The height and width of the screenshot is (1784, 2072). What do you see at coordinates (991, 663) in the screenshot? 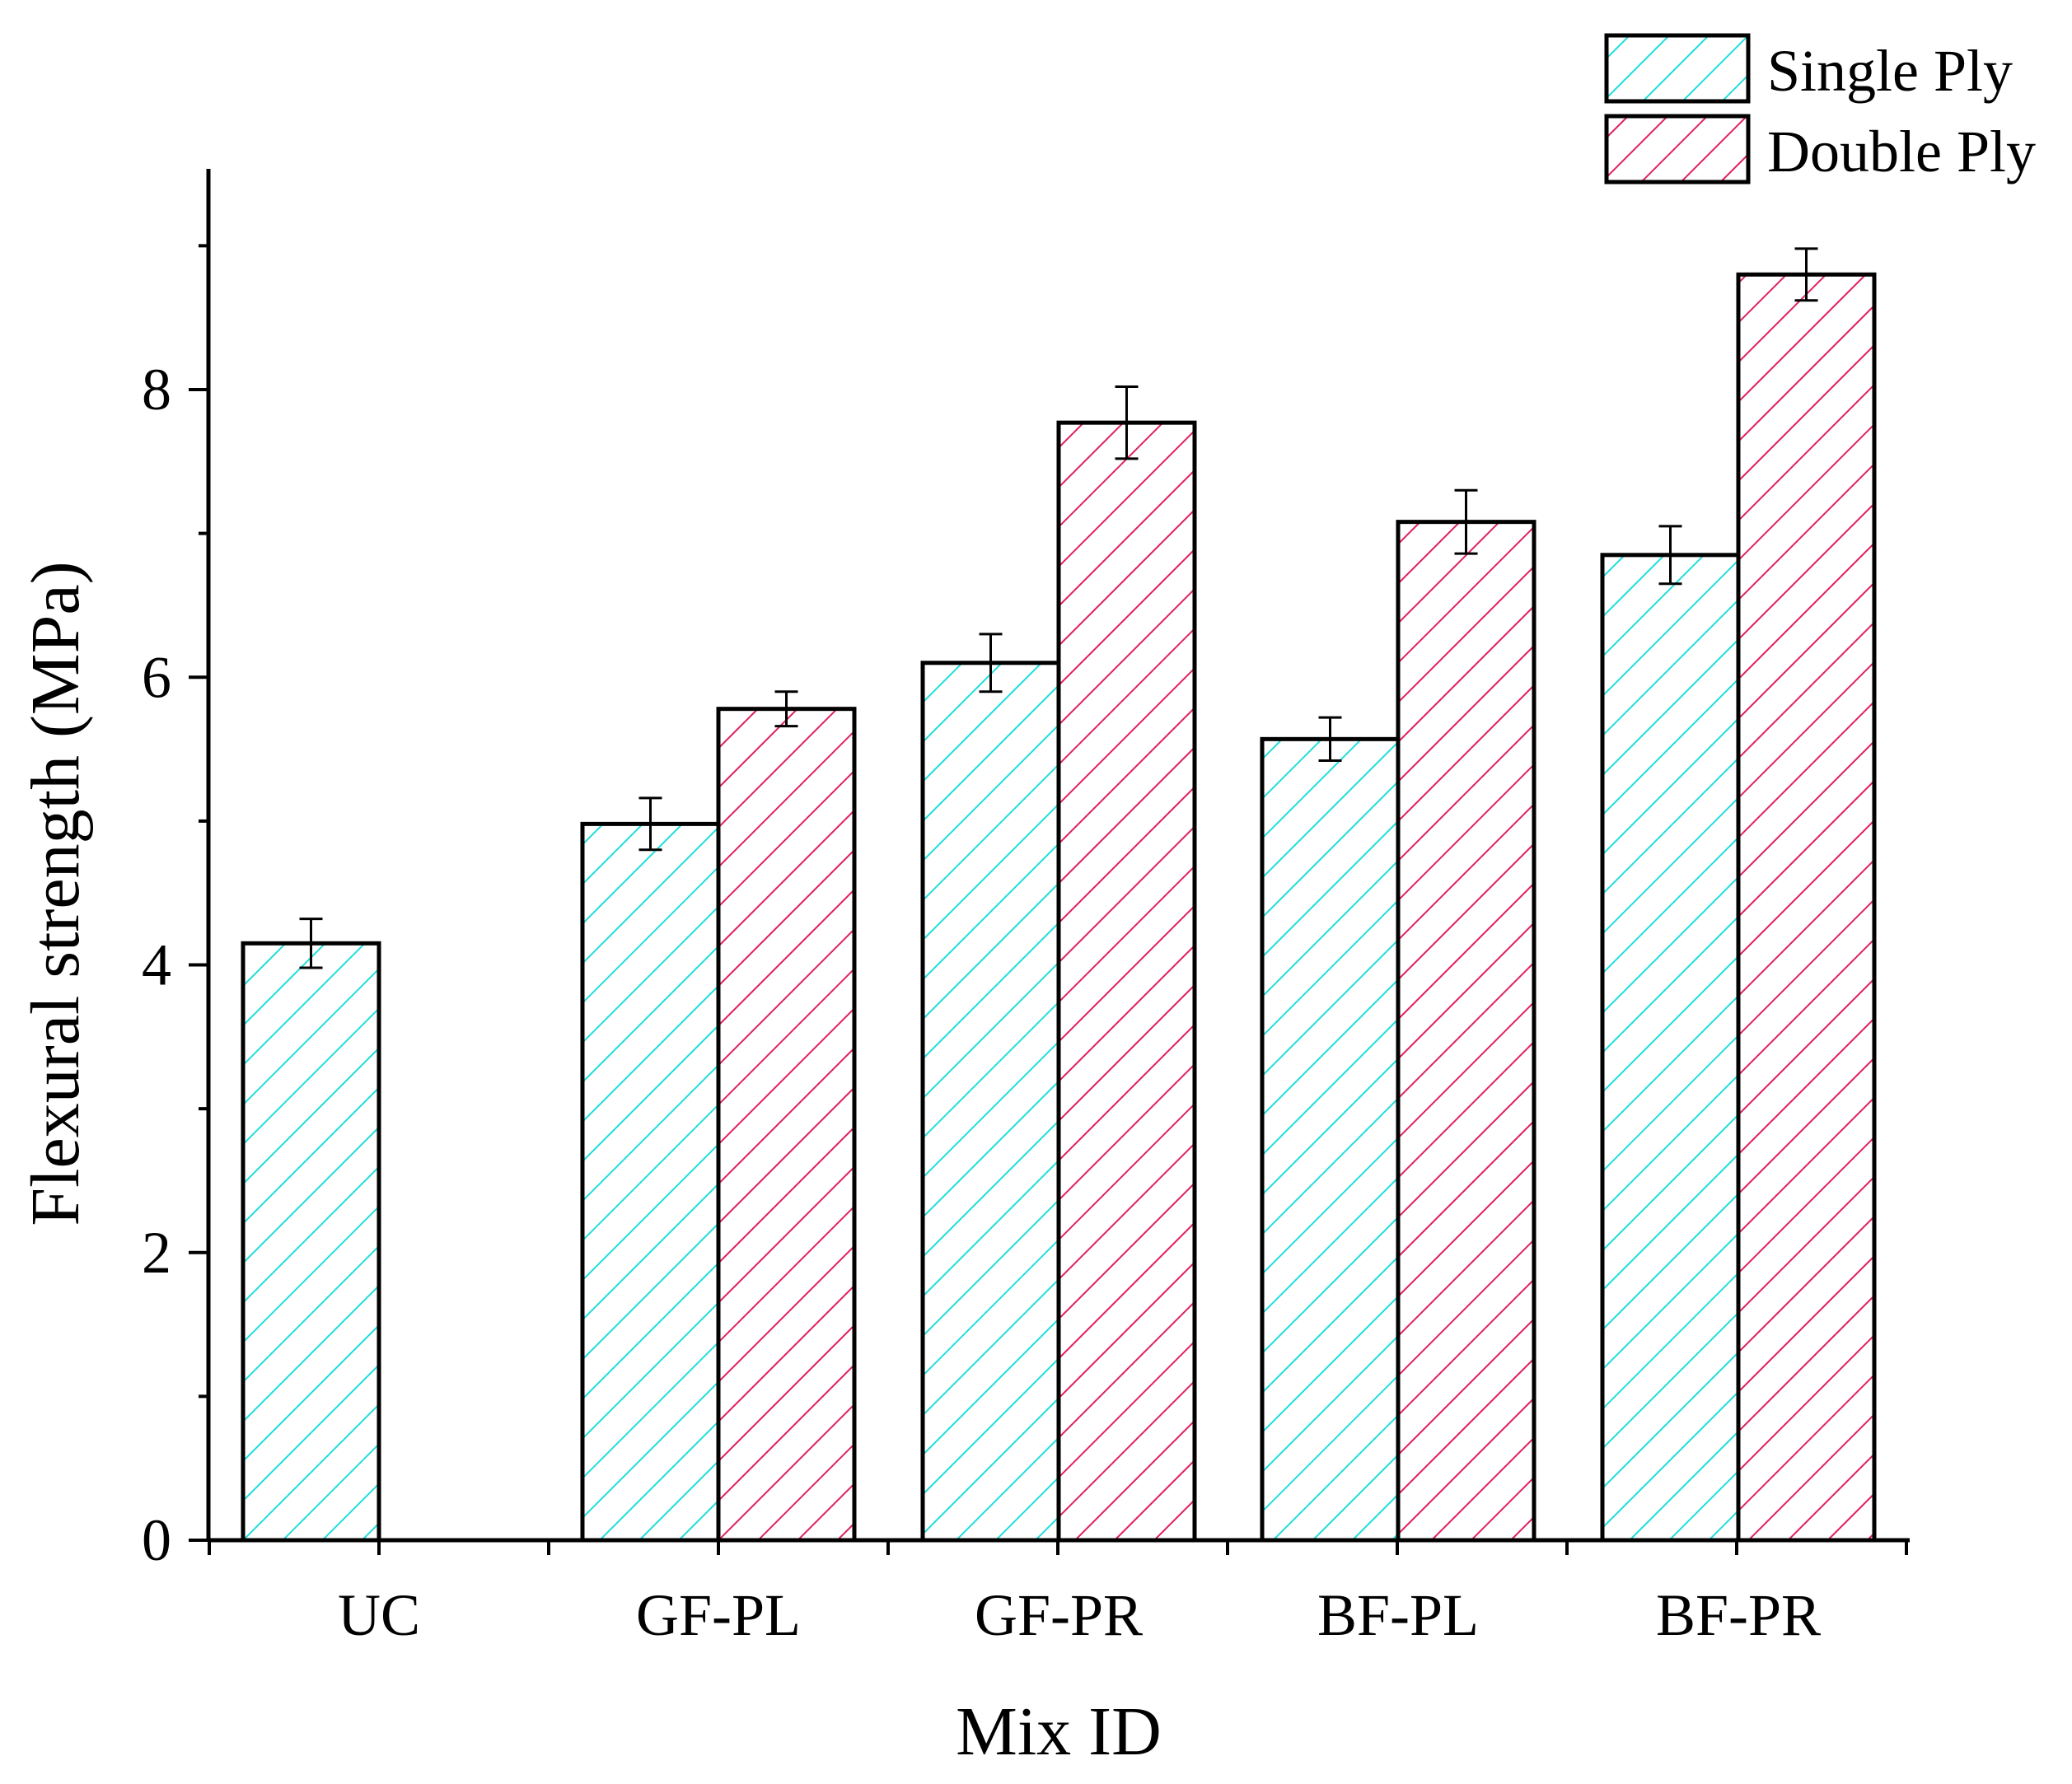
I see `error-bar-gf-pr-single-ply` at bounding box center [991, 663].